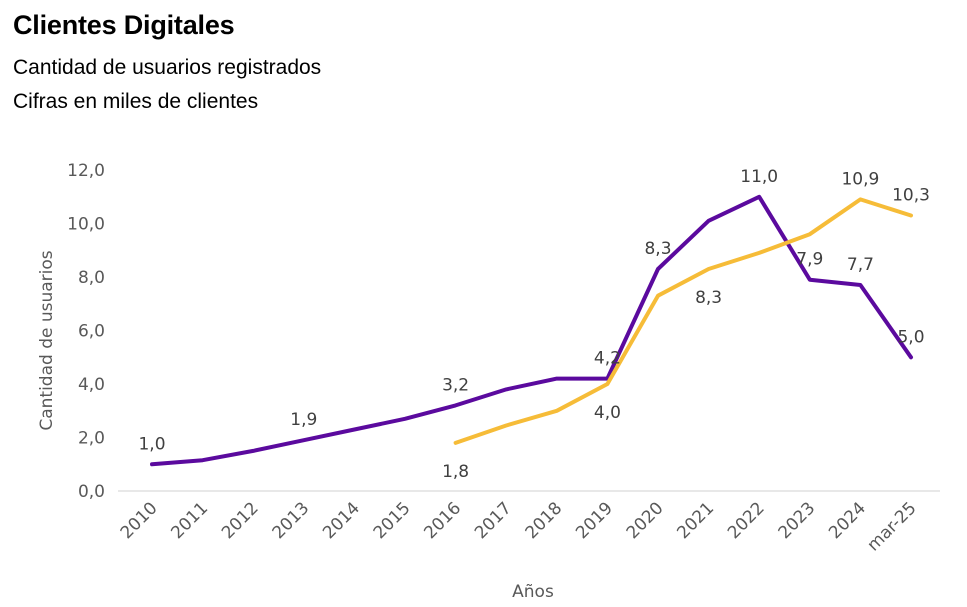 The image size is (967, 607). What do you see at coordinates (607, 359) in the screenshot?
I see `data-label: 4,2` at bounding box center [607, 359].